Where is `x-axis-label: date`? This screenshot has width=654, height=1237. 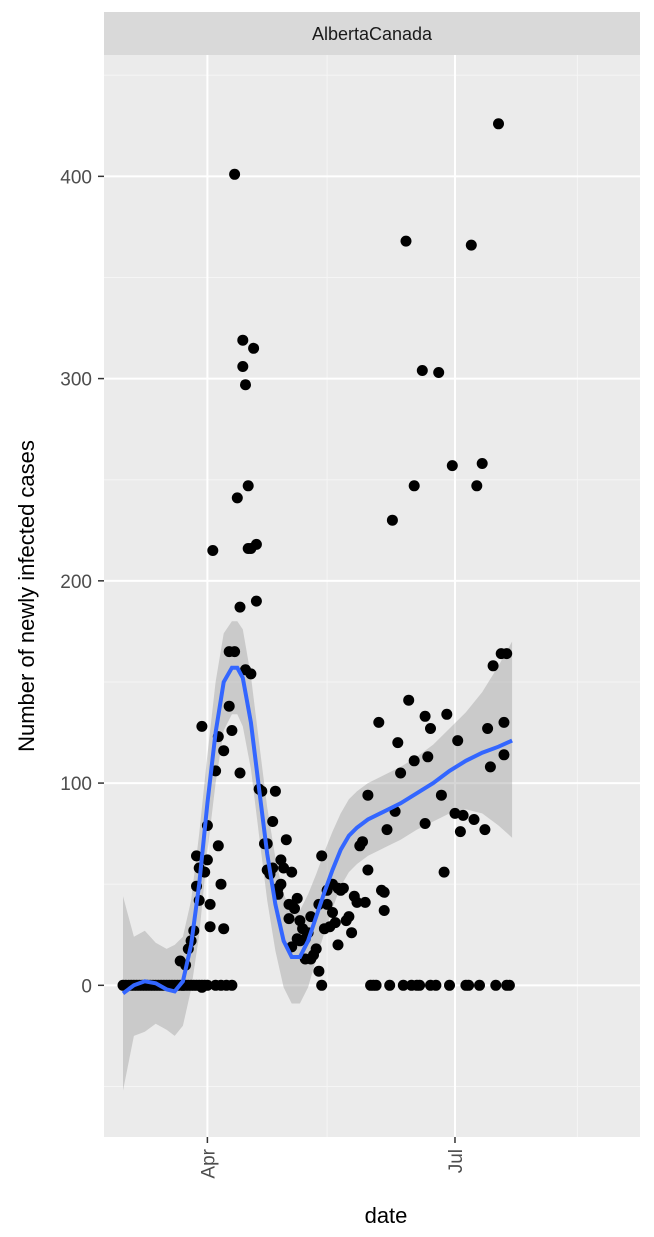 x-axis-label: date is located at coordinates (386, 1215).